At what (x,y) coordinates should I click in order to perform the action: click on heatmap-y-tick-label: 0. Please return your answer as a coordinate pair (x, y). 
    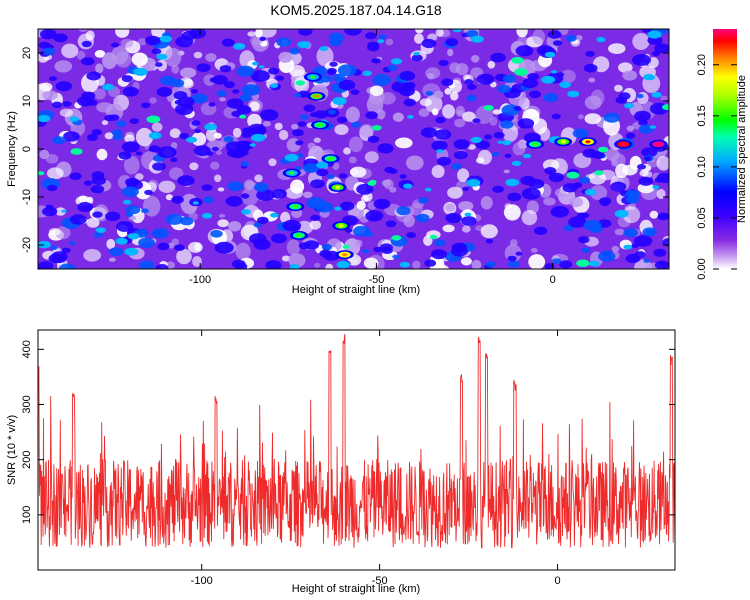
    Looking at the image, I should click on (27, 149).